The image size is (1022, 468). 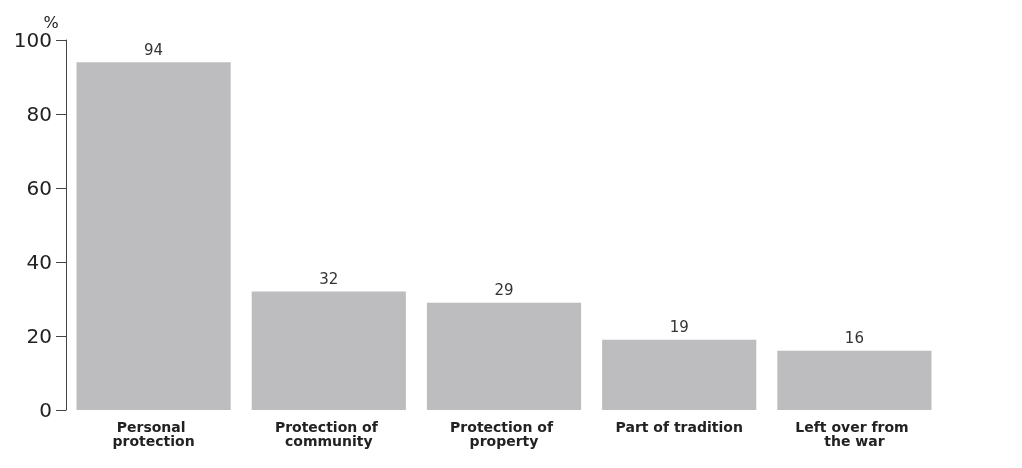 What do you see at coordinates (39, 336) in the screenshot?
I see `y-tick-label: 20` at bounding box center [39, 336].